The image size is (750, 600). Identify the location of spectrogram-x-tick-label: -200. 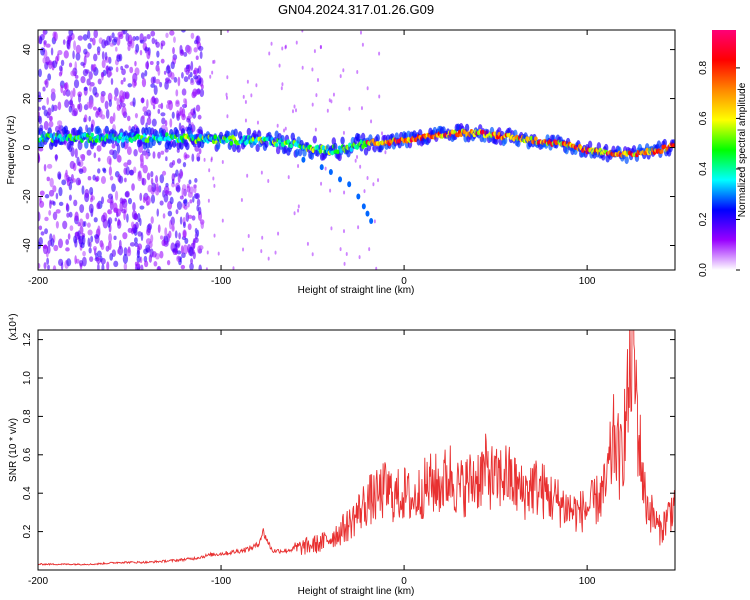
(38, 281).